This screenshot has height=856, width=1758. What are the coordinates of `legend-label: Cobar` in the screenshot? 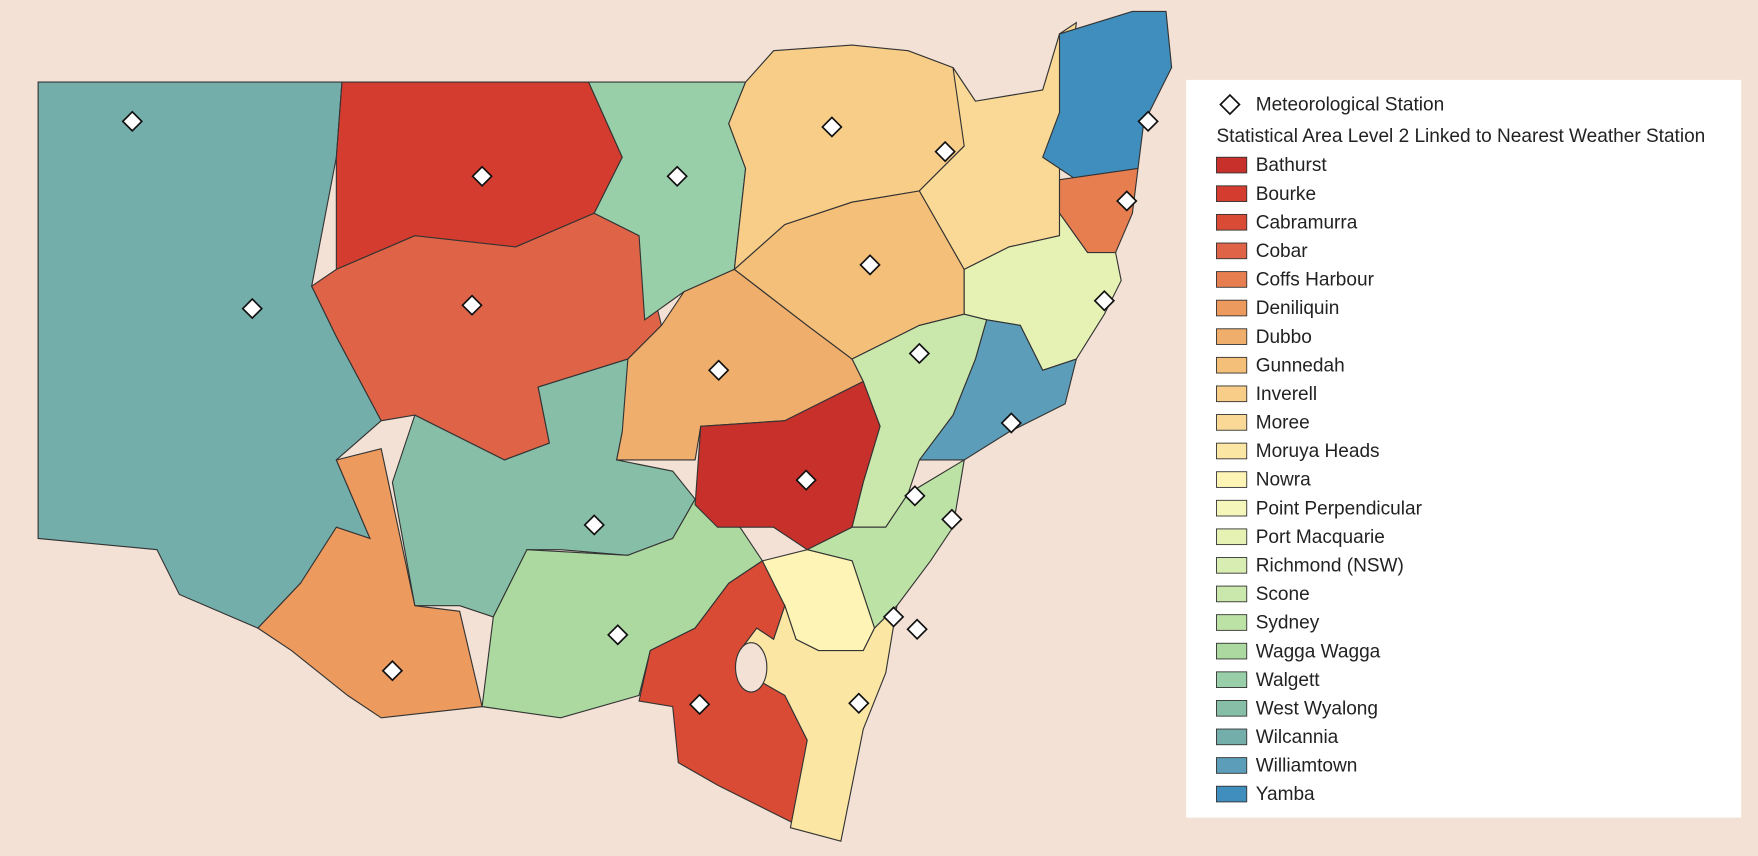 It's located at (1282, 251).